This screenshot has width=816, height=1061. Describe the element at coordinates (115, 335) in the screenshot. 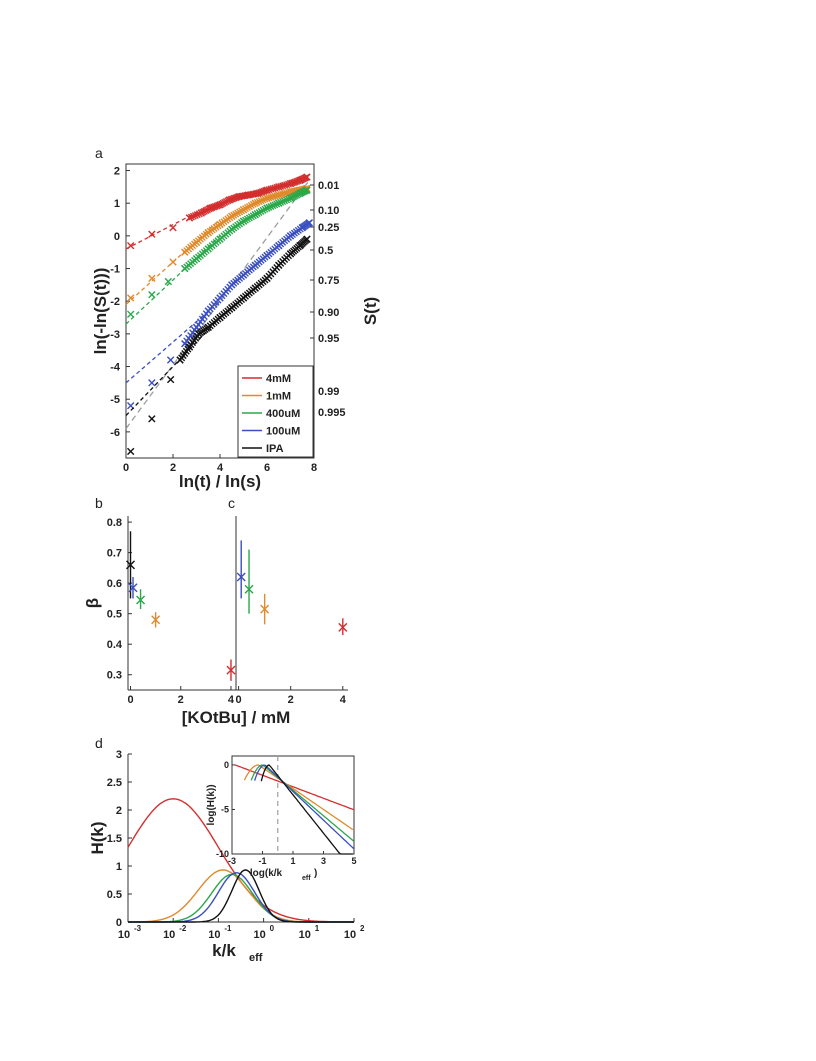

I see `panel-a-ytick-label: -3` at that location.